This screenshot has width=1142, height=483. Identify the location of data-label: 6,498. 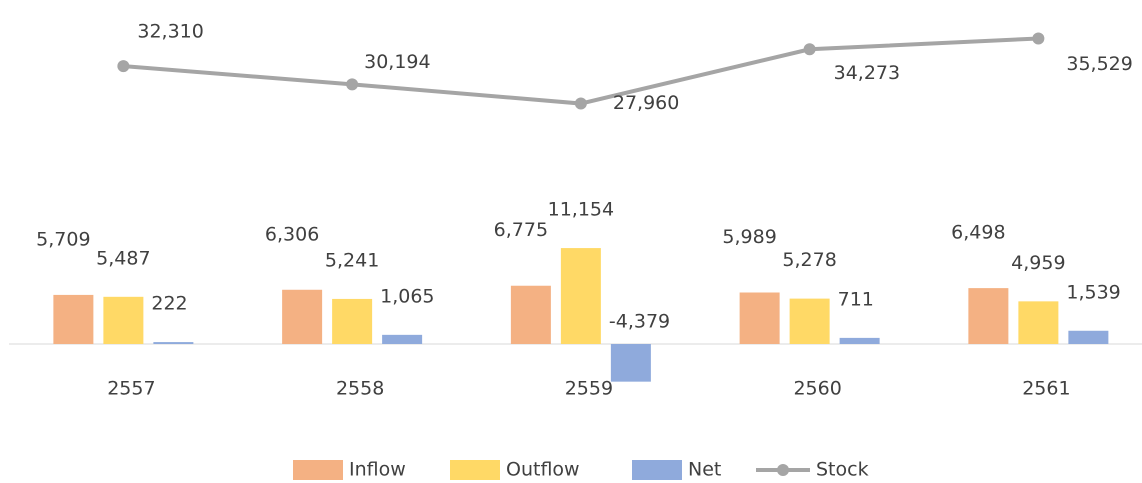
(978, 233).